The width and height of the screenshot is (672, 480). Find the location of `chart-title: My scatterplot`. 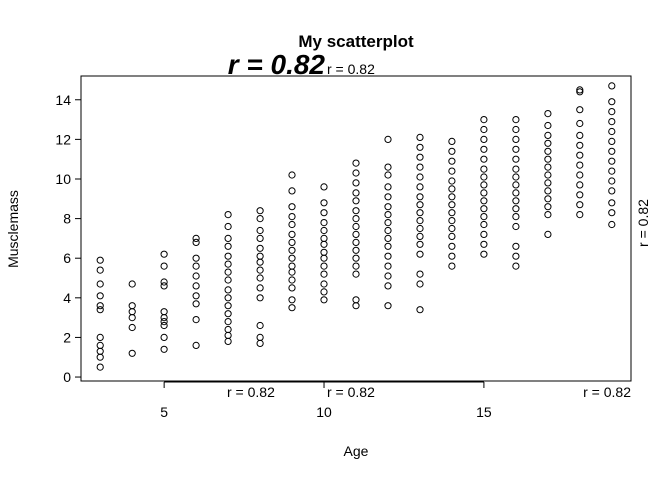

chart-title: My scatterplot is located at coordinates (356, 41).